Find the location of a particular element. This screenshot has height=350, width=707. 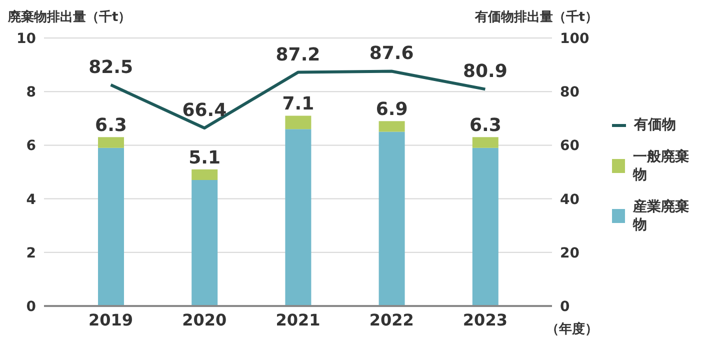

y2-tick-label: 60 is located at coordinates (570, 146).